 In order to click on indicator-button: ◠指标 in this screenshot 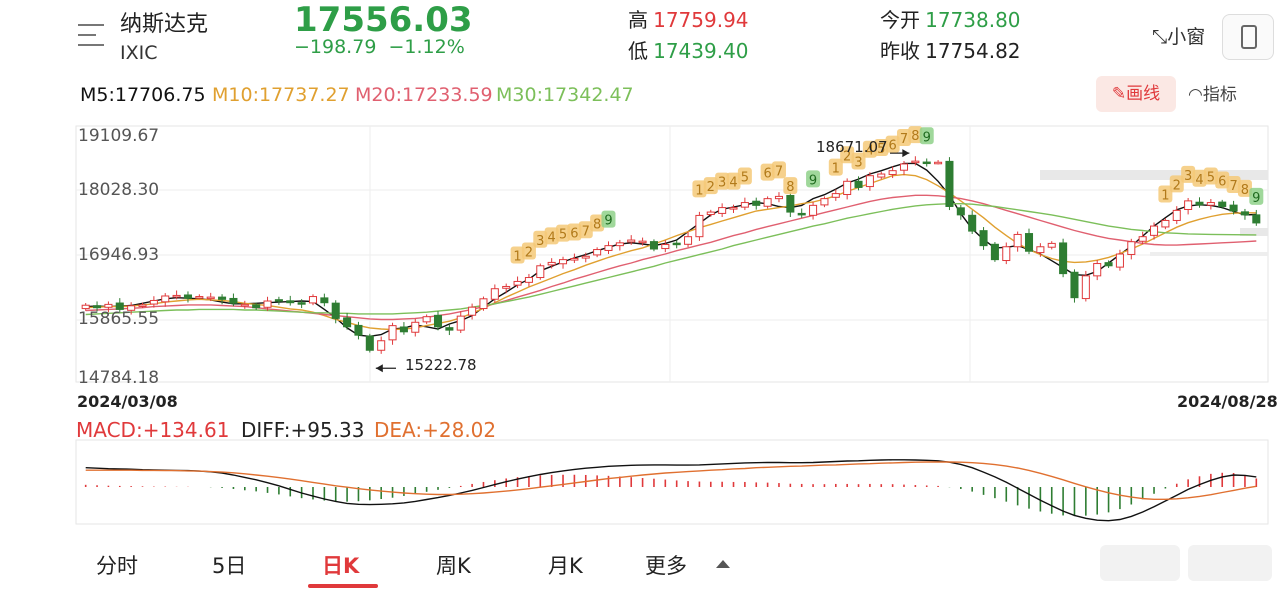, I will do `click(1212, 92)`.